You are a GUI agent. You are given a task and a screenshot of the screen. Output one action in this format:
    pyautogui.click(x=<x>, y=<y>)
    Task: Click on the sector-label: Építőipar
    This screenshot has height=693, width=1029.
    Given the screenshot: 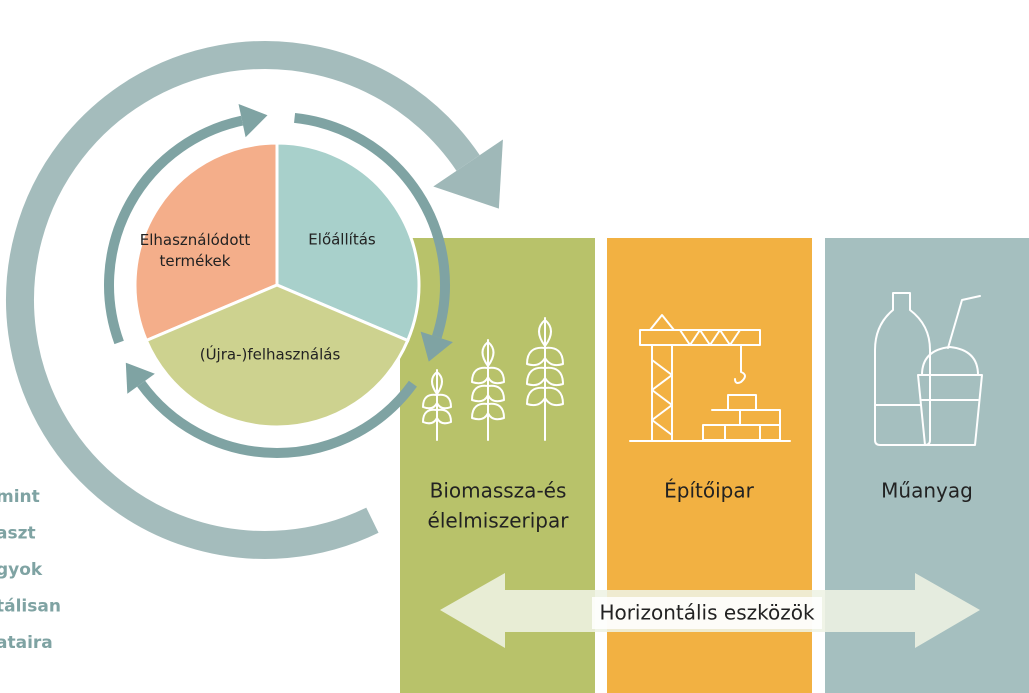 What is the action you would take?
    pyautogui.click(x=709, y=491)
    